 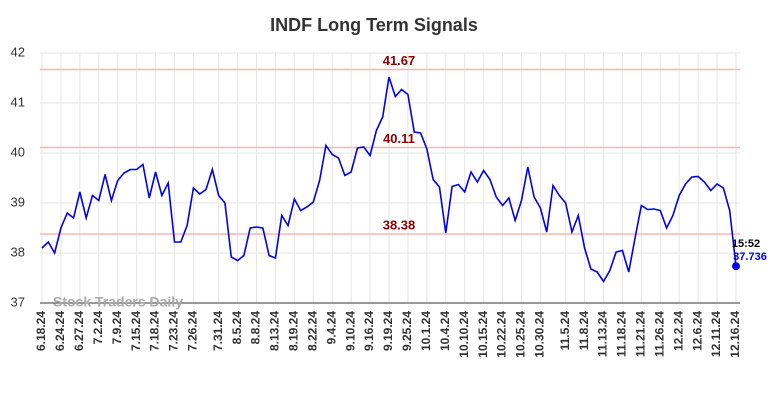 What do you see at coordinates (584, 331) in the screenshot?
I see `x-tick-label: 11.8.24` at bounding box center [584, 331].